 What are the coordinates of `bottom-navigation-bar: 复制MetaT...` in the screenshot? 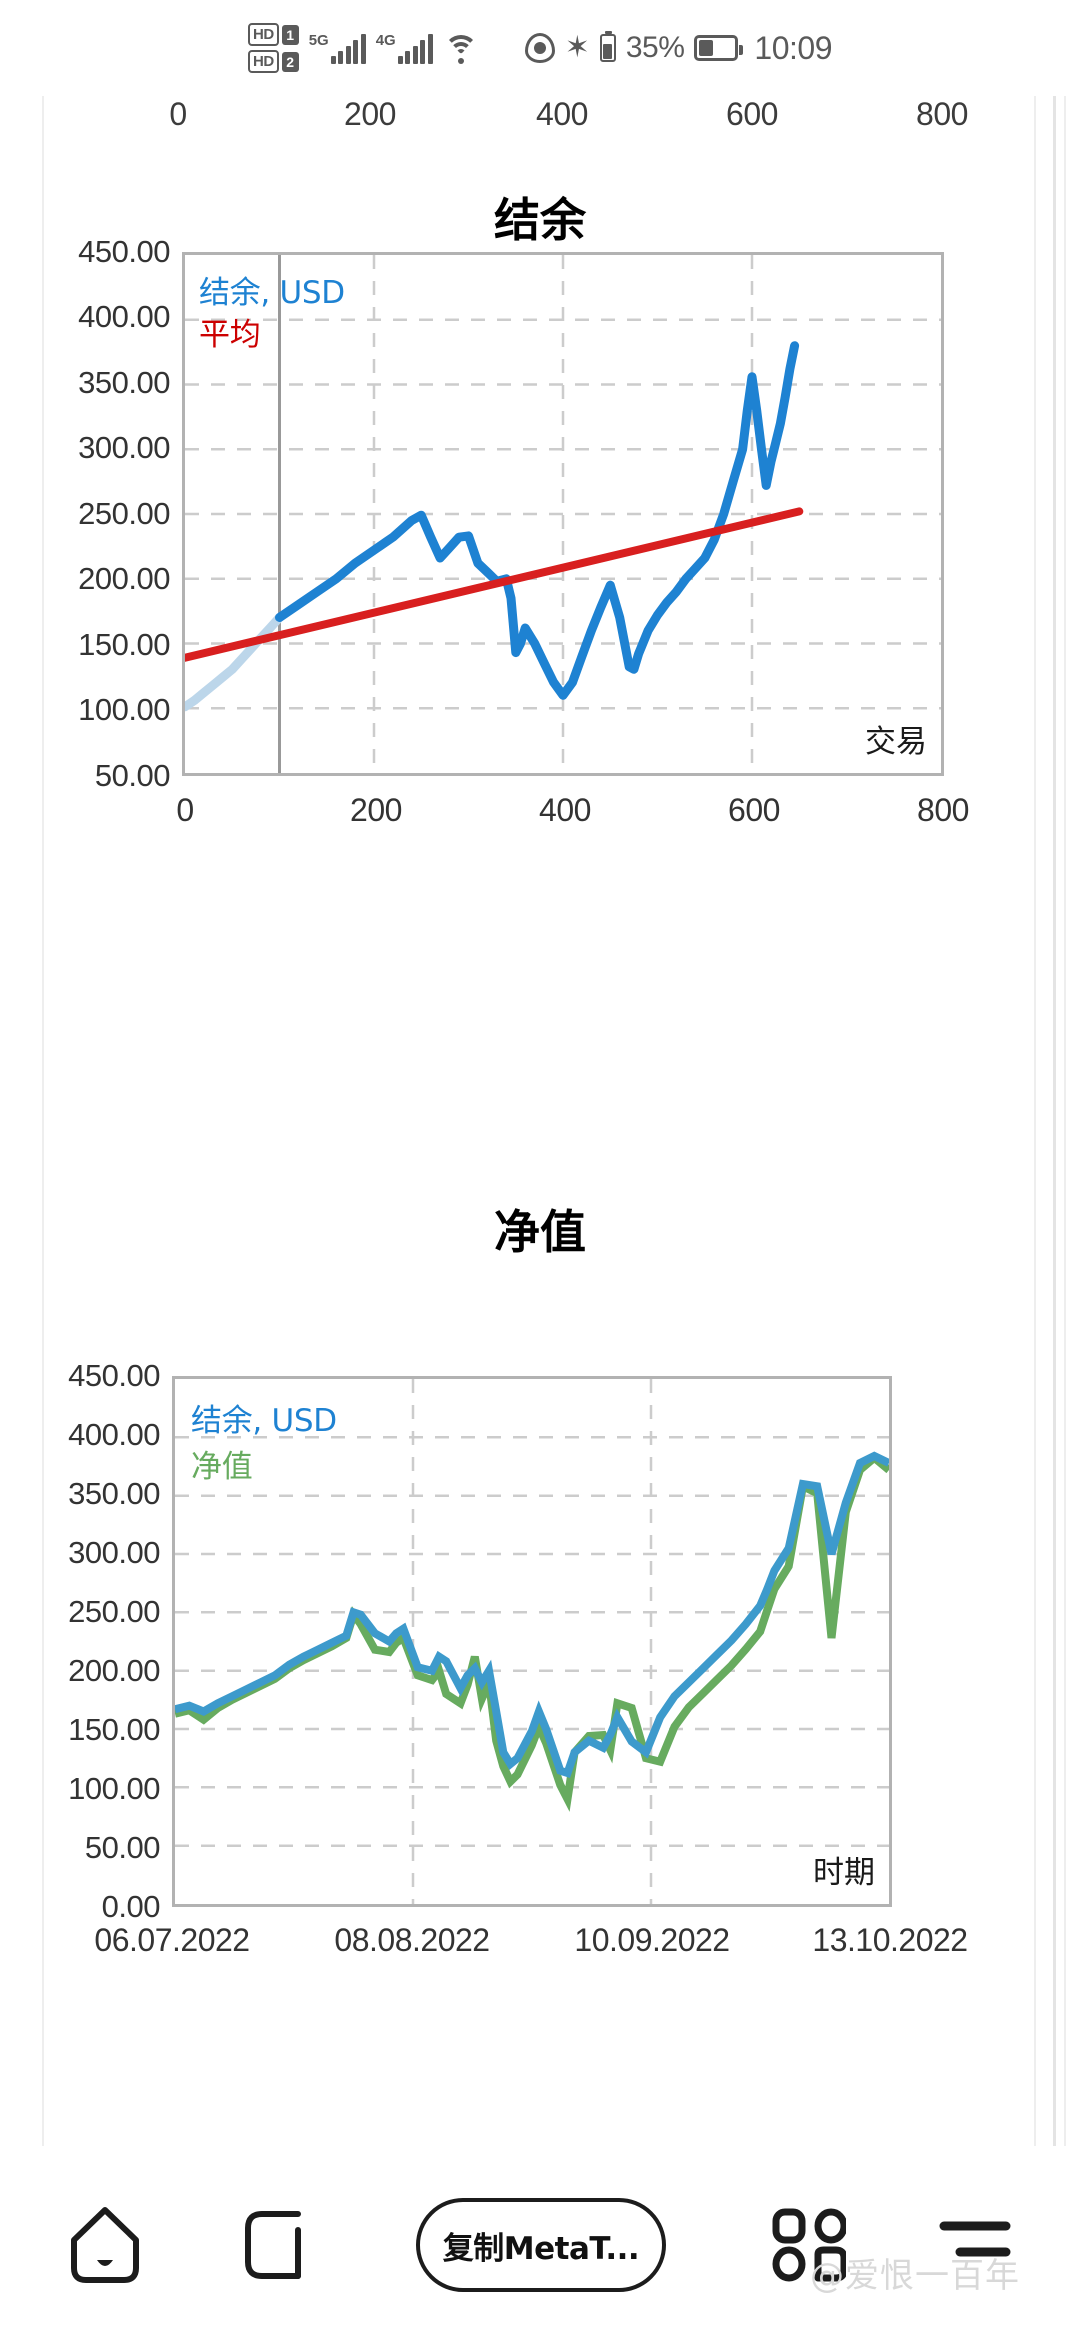 It's located at (540, 2243).